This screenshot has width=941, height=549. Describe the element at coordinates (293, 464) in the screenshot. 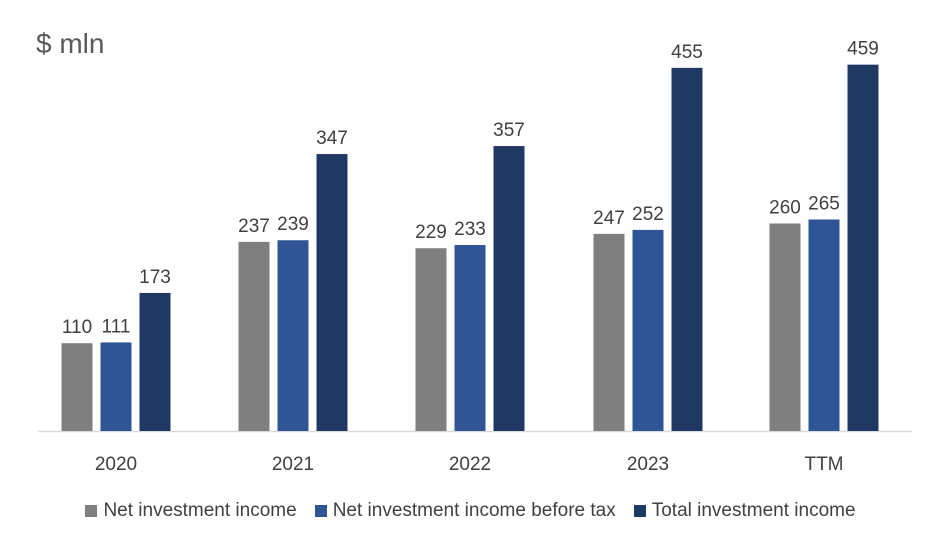

I see `x-tick-label-2021: 2021` at that location.